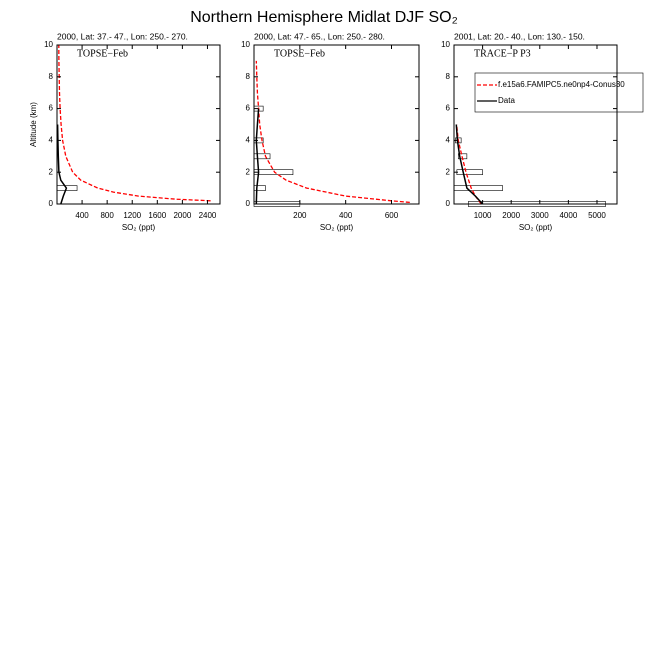 Image resolution: width=648 pixels, height=648 pixels. I want to click on legend-box, so click(559, 92).